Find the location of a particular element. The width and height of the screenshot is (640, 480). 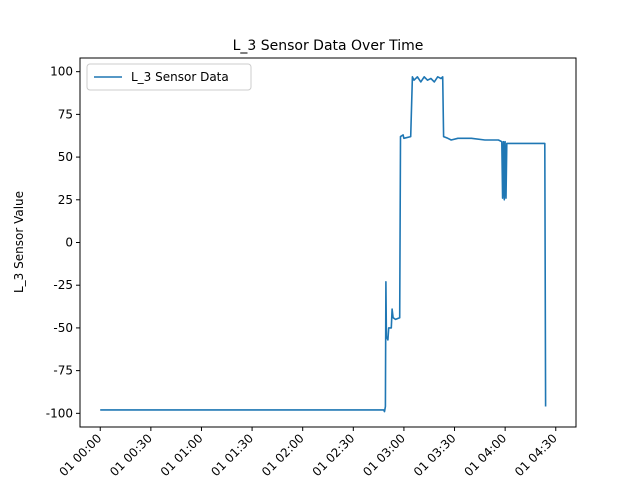

y-tick-label: -25 is located at coordinates (63, 285).